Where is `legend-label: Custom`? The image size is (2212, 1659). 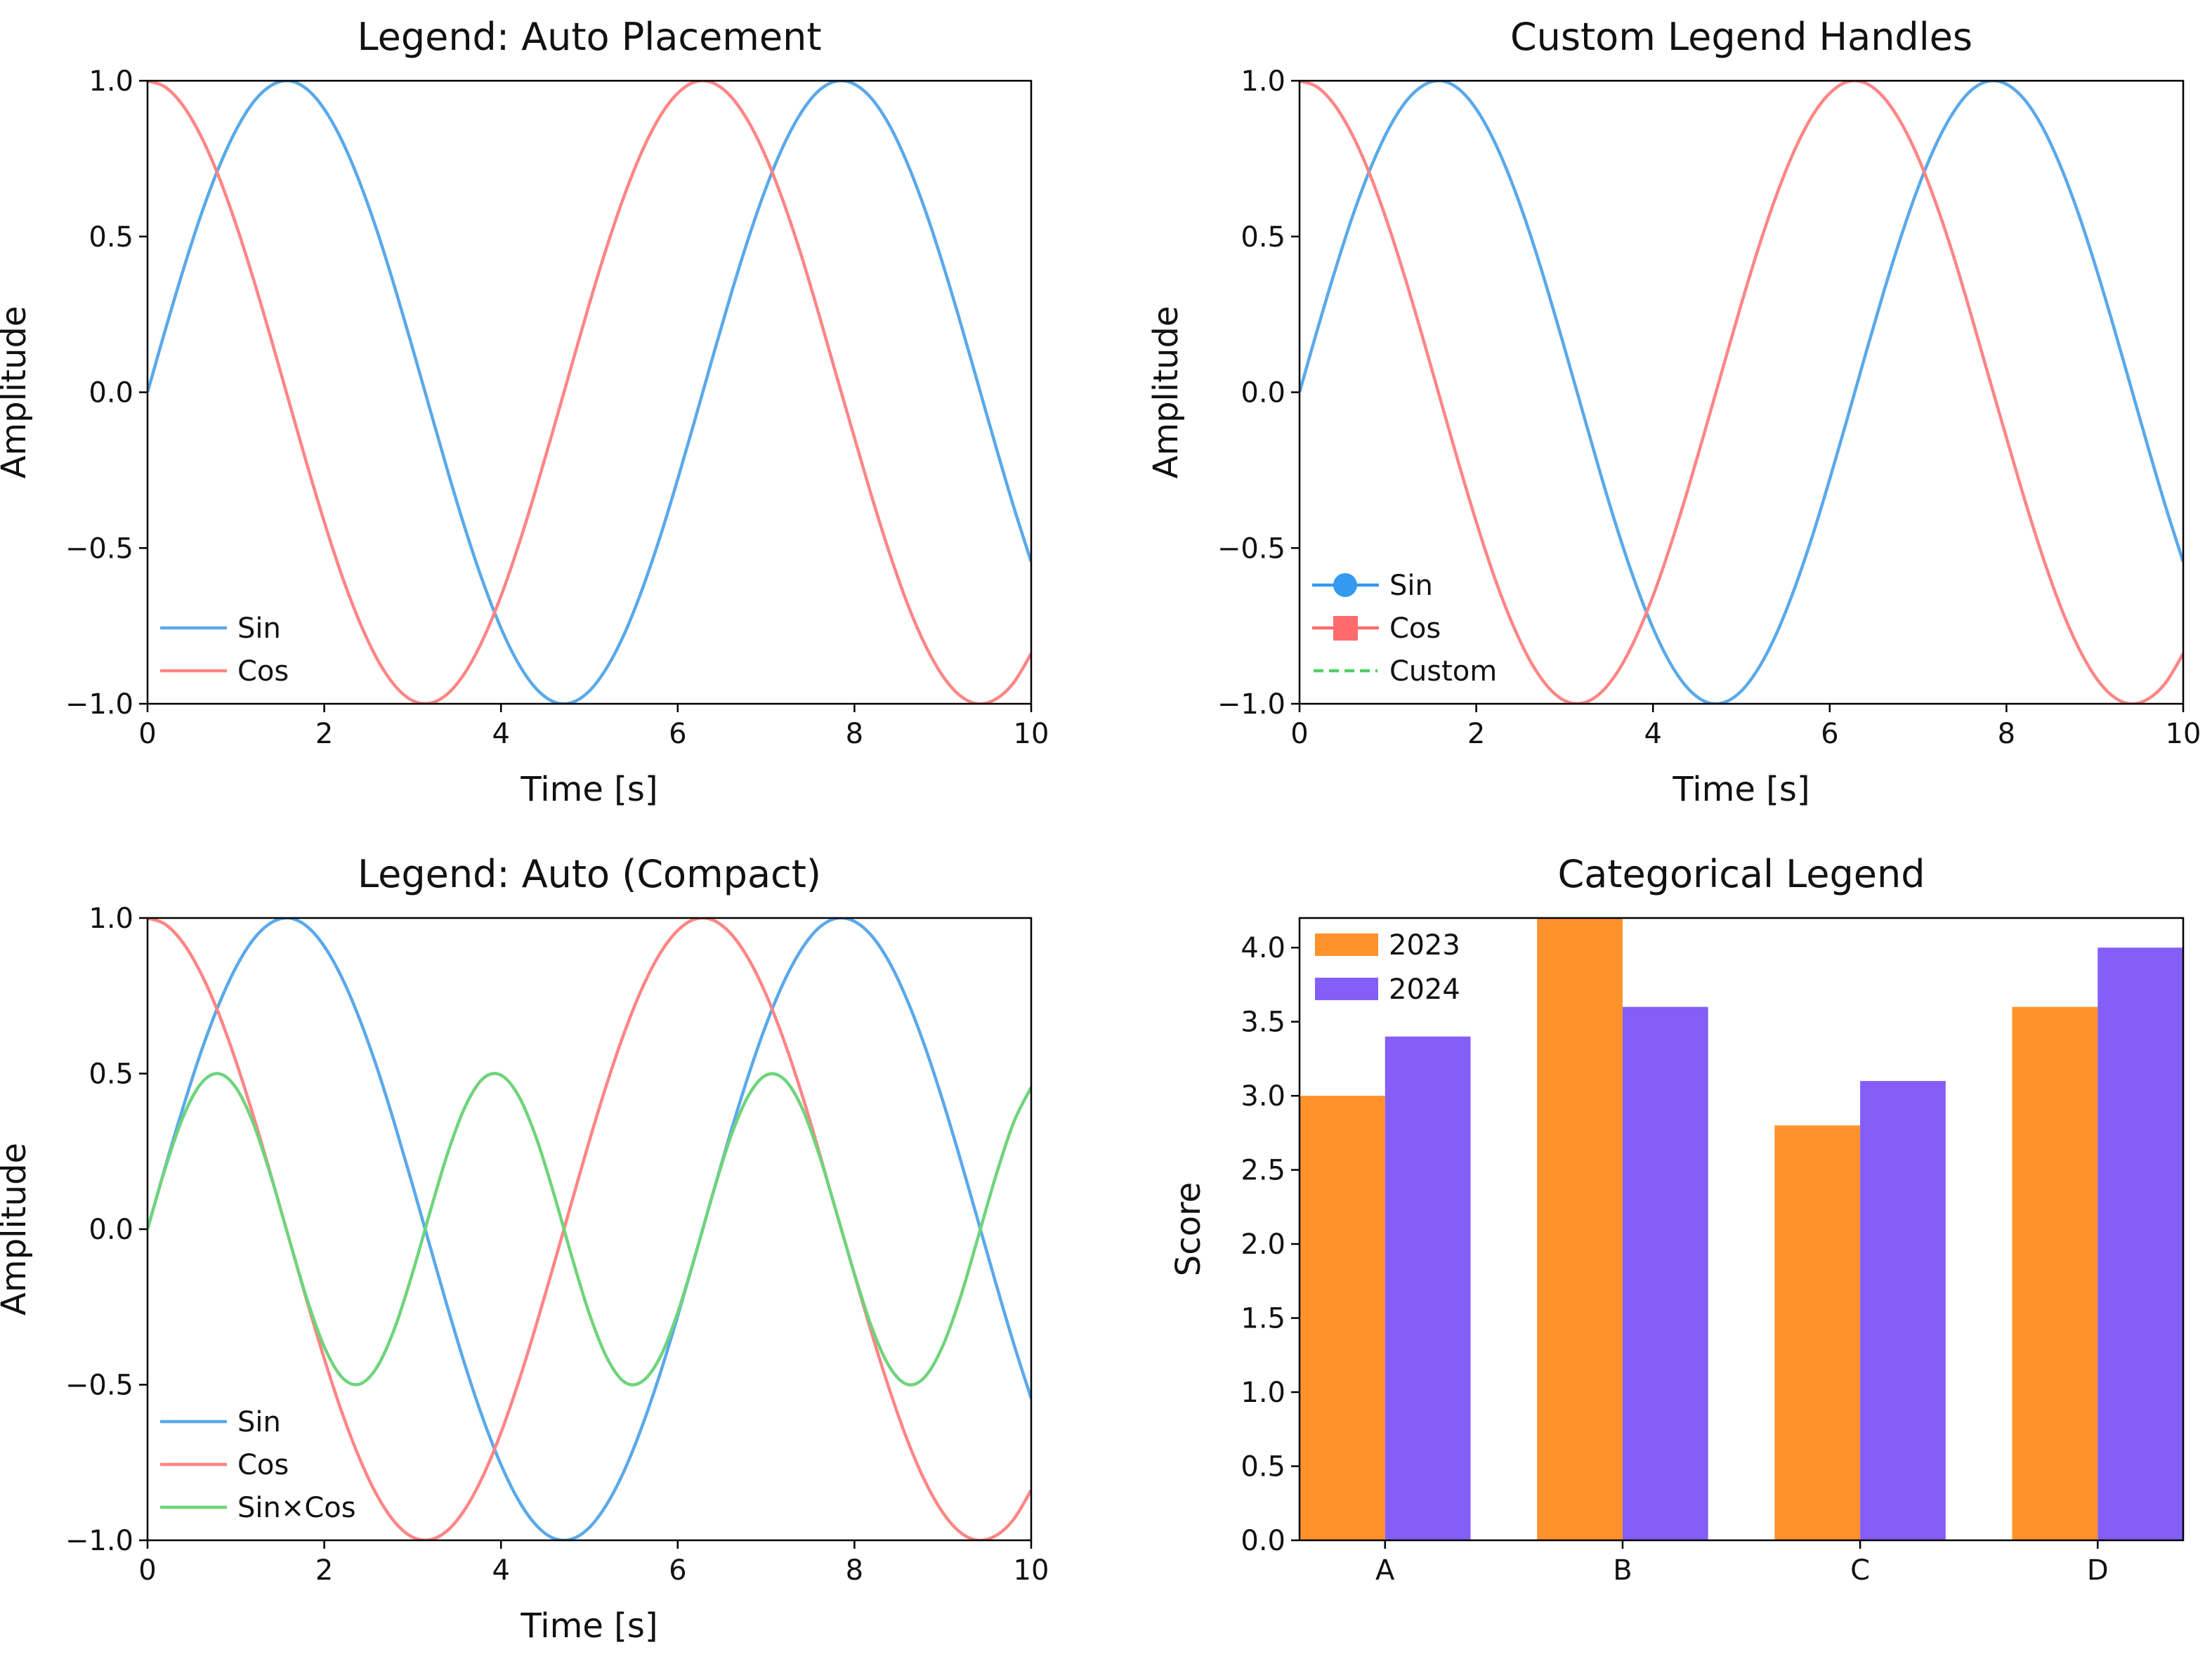
legend-label: Custom is located at coordinates (1443, 671).